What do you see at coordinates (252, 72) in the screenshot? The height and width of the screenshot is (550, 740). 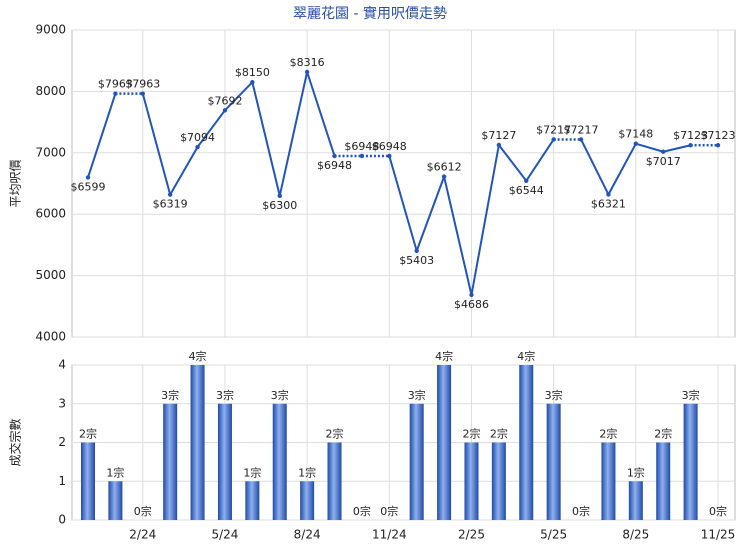 I see `value-label: $8150` at bounding box center [252, 72].